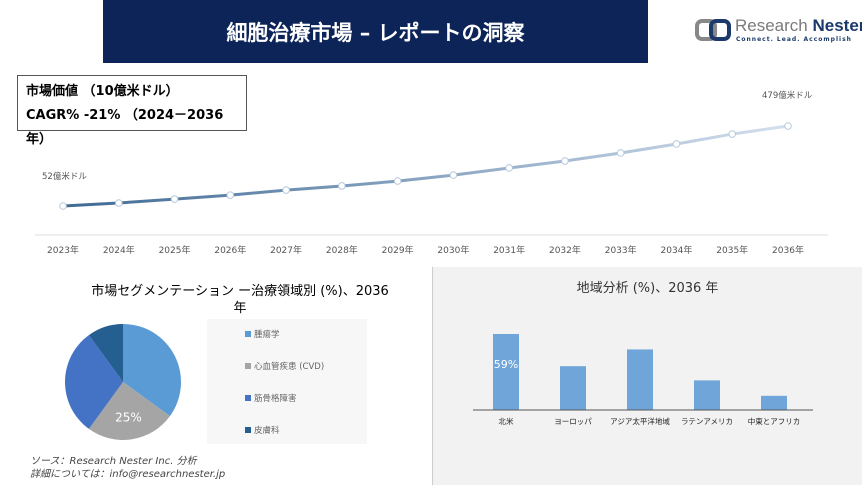 This screenshot has height=485, width=862. I want to click on legend-item: 筋骨格障害, so click(271, 398).